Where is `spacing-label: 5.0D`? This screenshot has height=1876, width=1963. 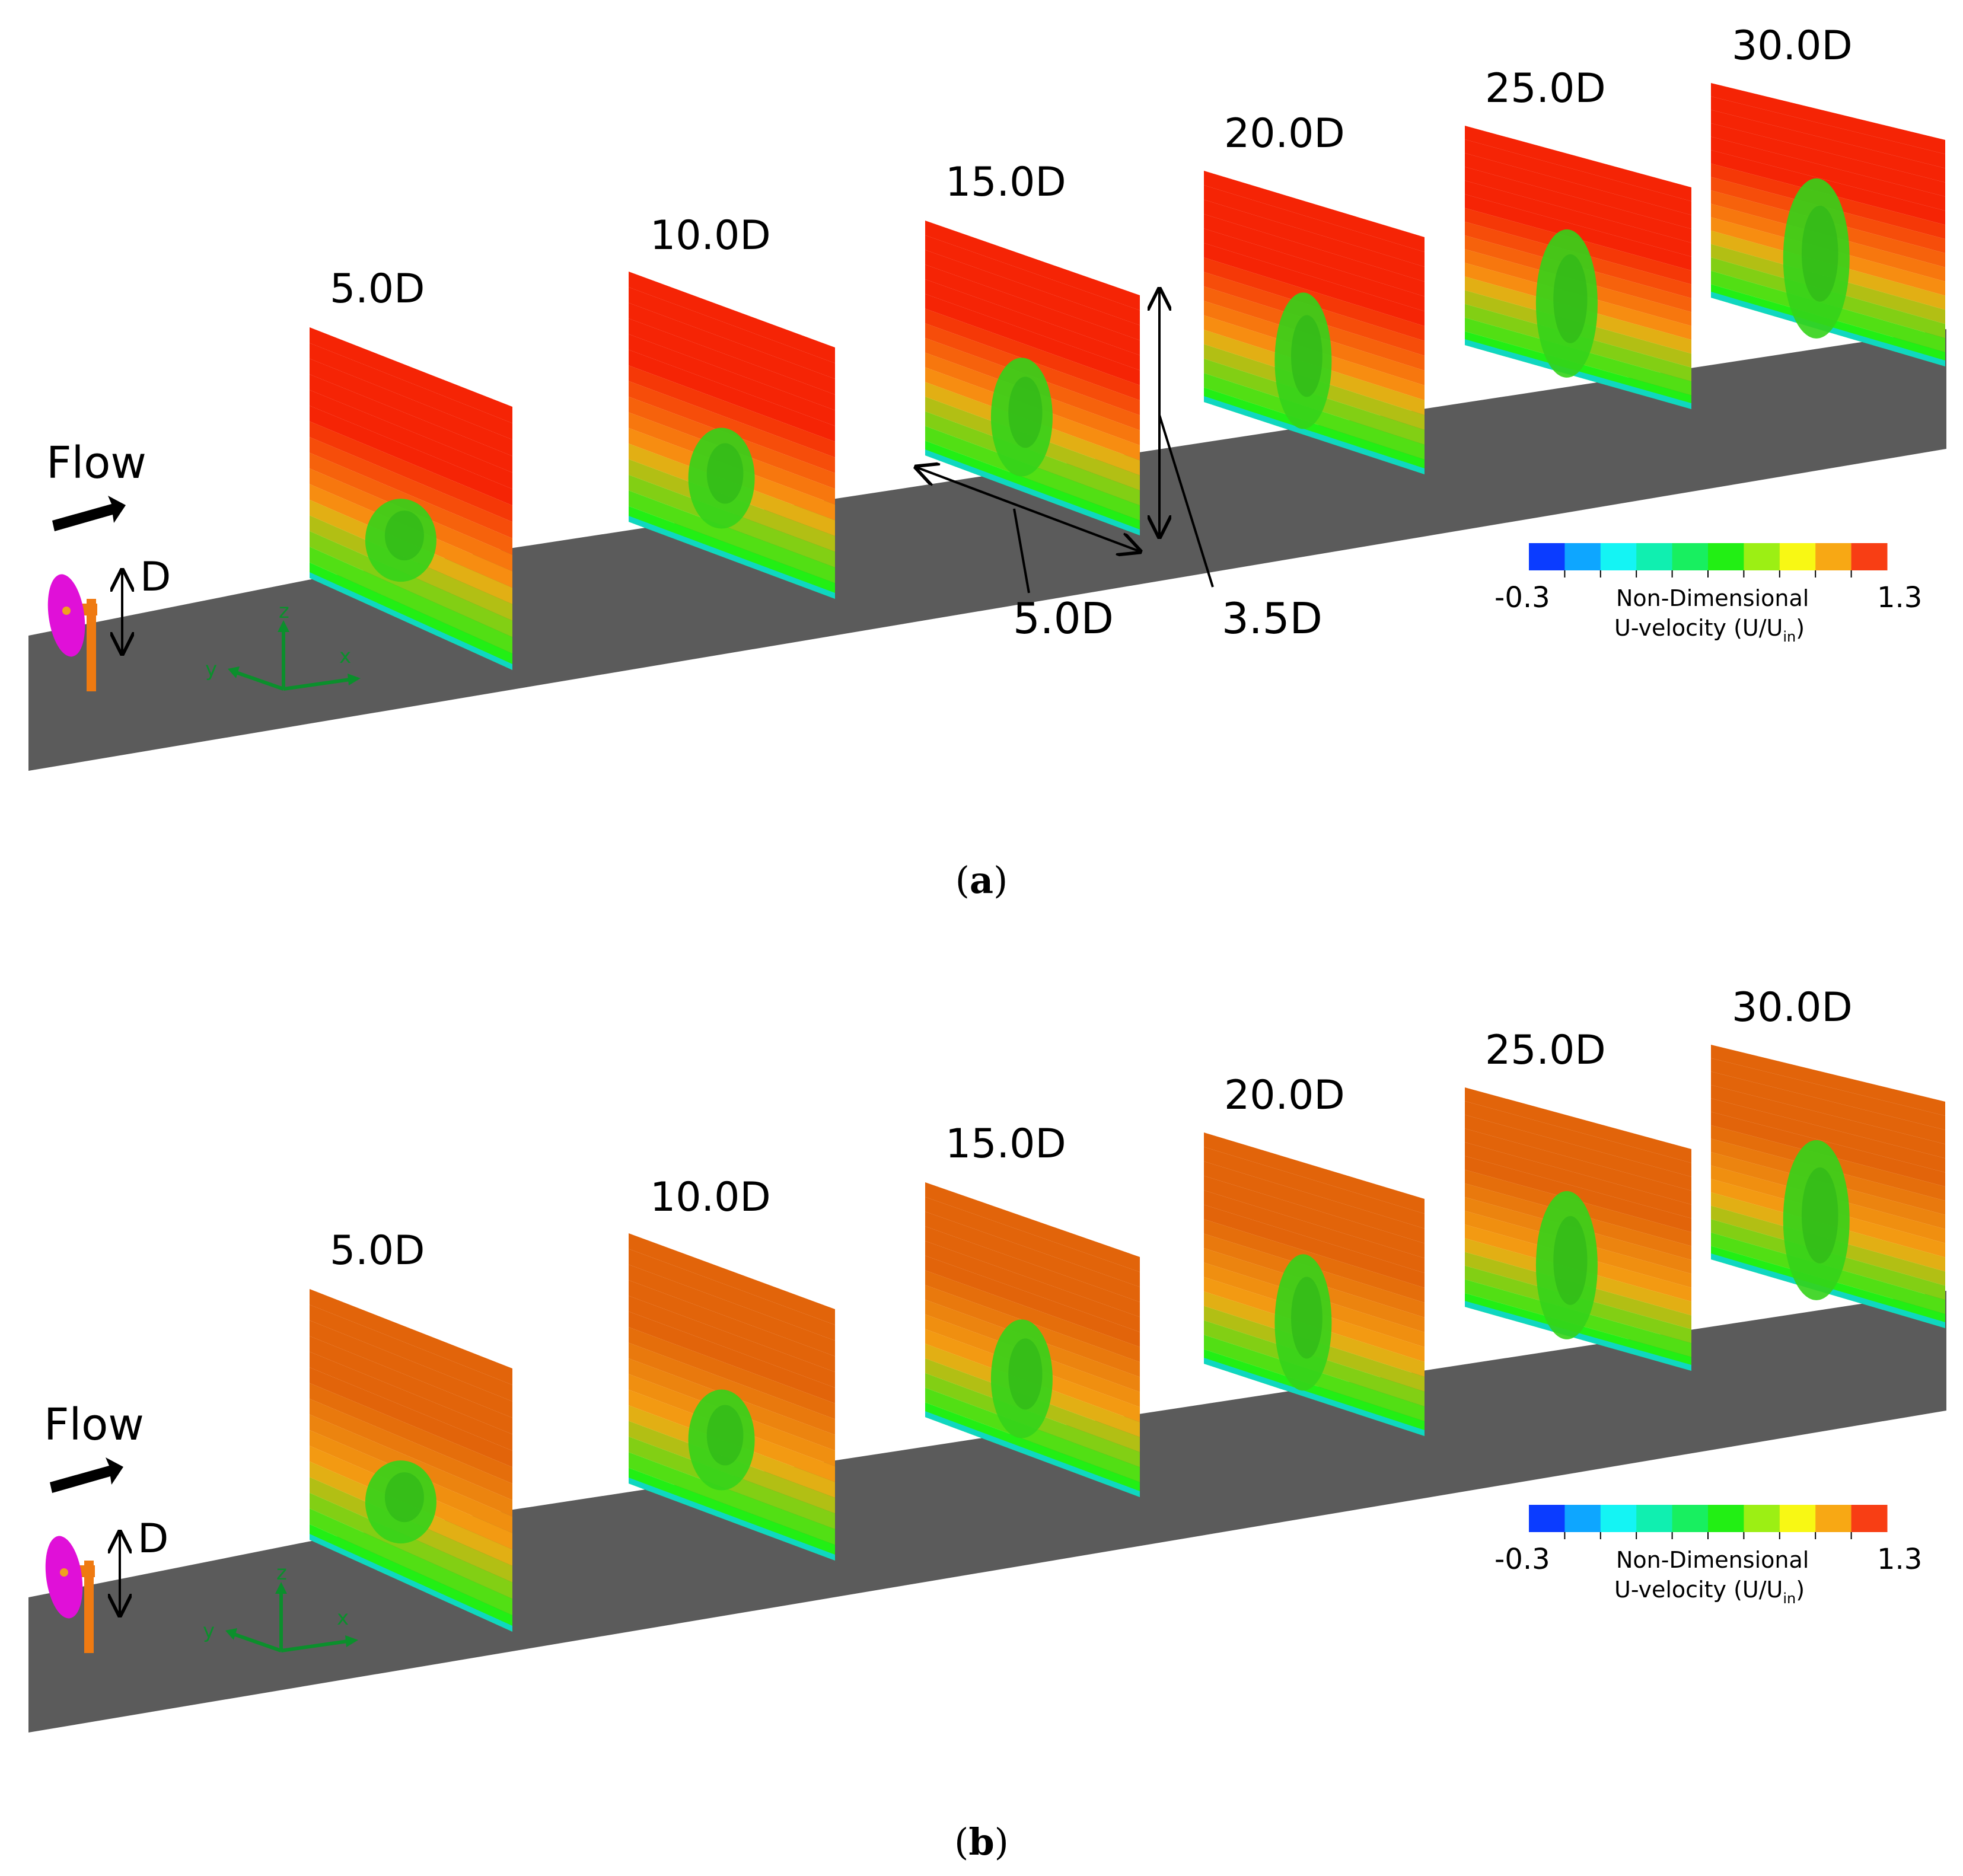 spacing-label: 5.0D is located at coordinates (1063, 618).